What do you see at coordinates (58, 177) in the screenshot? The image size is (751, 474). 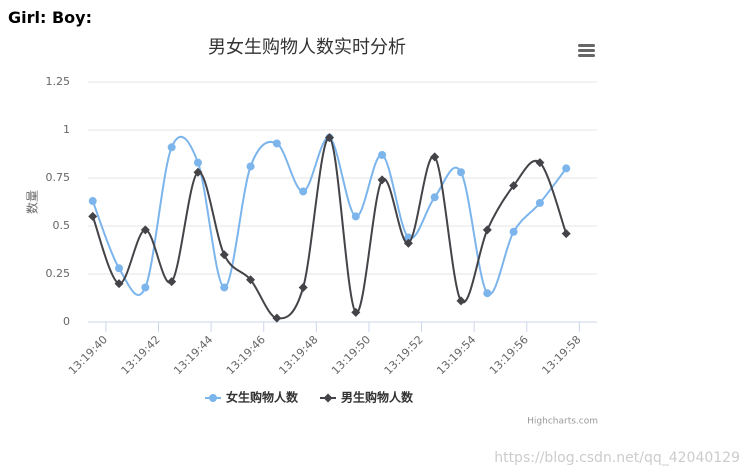 I see `y-tick-label: 0.75` at bounding box center [58, 177].